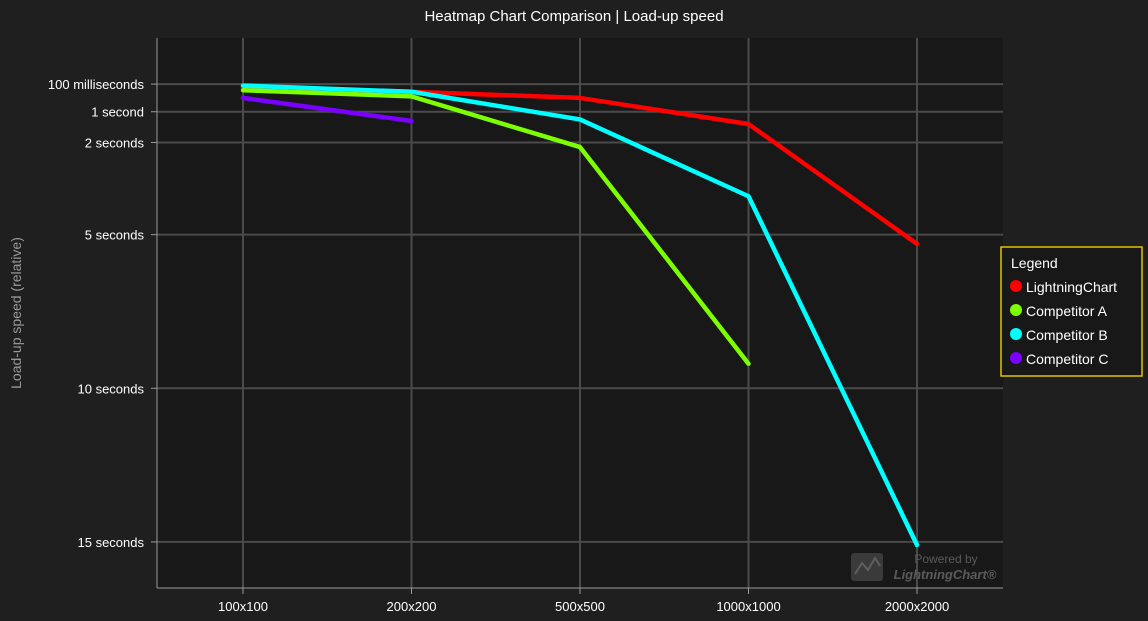 Image resolution: width=1148 pixels, height=621 pixels. I want to click on legend-item-label: Competitor B, so click(1067, 335).